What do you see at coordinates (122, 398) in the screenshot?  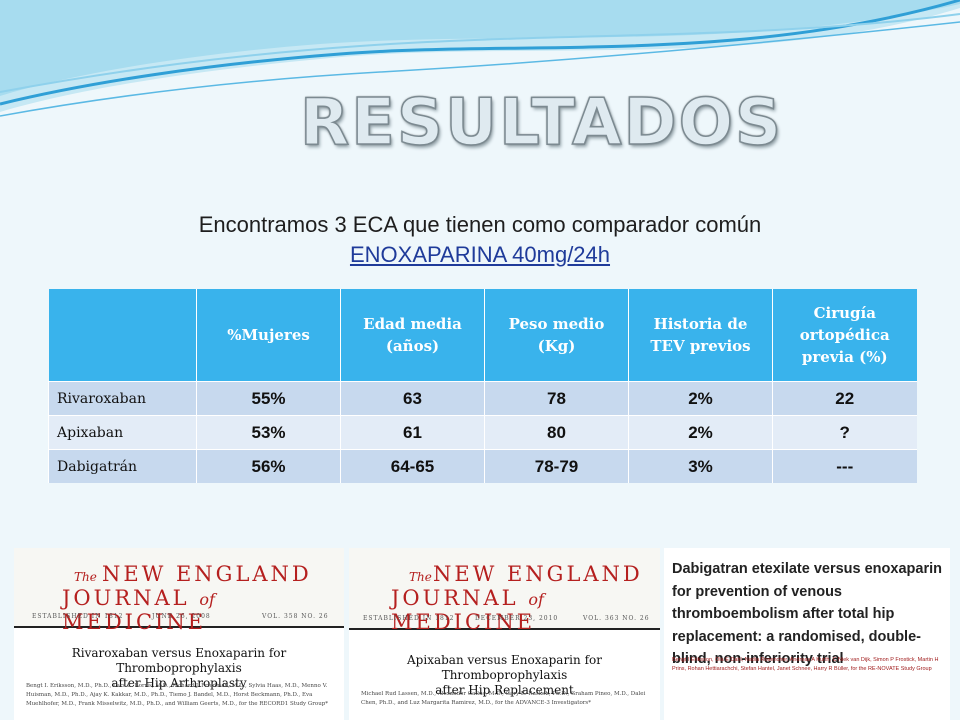 I see `row-label: Rivaroxaban` at bounding box center [122, 398].